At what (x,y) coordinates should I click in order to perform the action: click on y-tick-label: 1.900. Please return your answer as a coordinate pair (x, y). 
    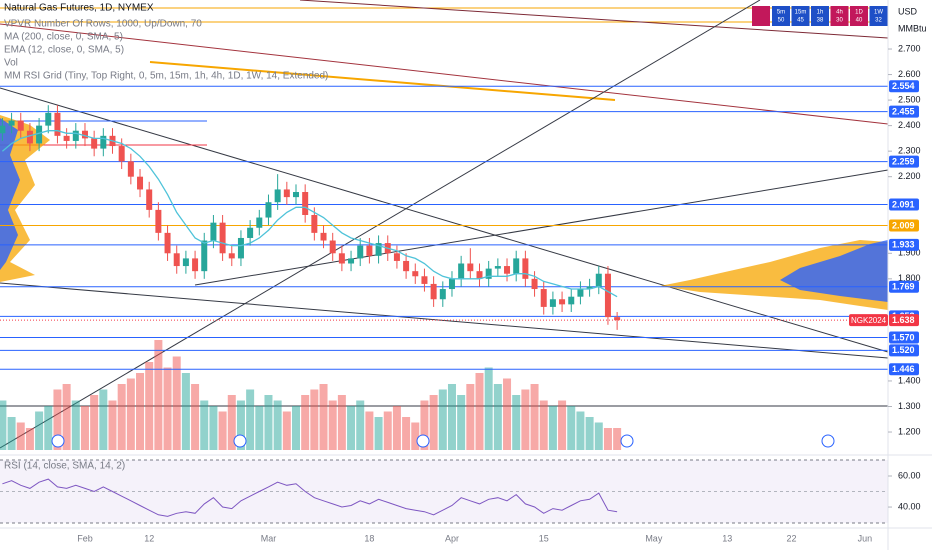
    Looking at the image, I should click on (909, 253).